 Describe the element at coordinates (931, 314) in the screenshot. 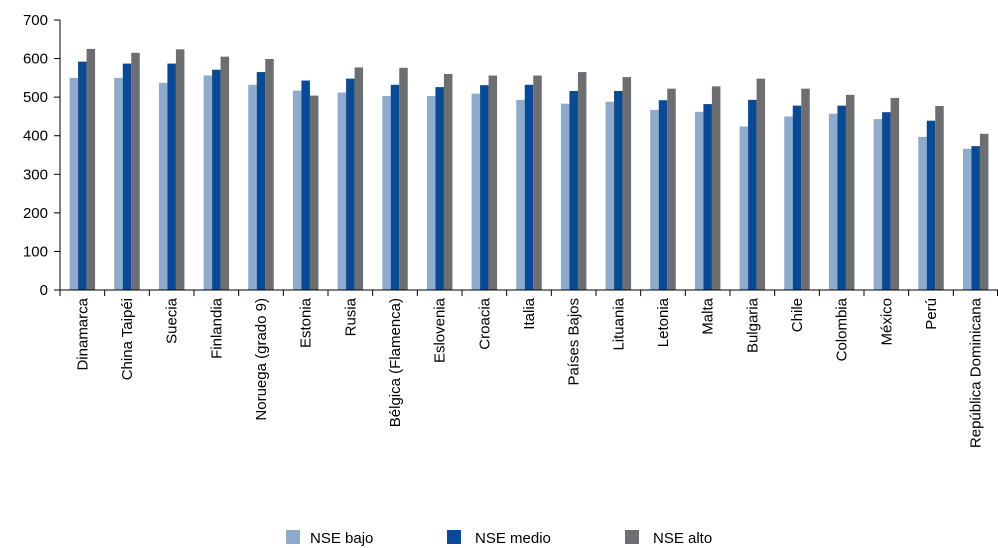

I see `x-category-label: Perú` at that location.